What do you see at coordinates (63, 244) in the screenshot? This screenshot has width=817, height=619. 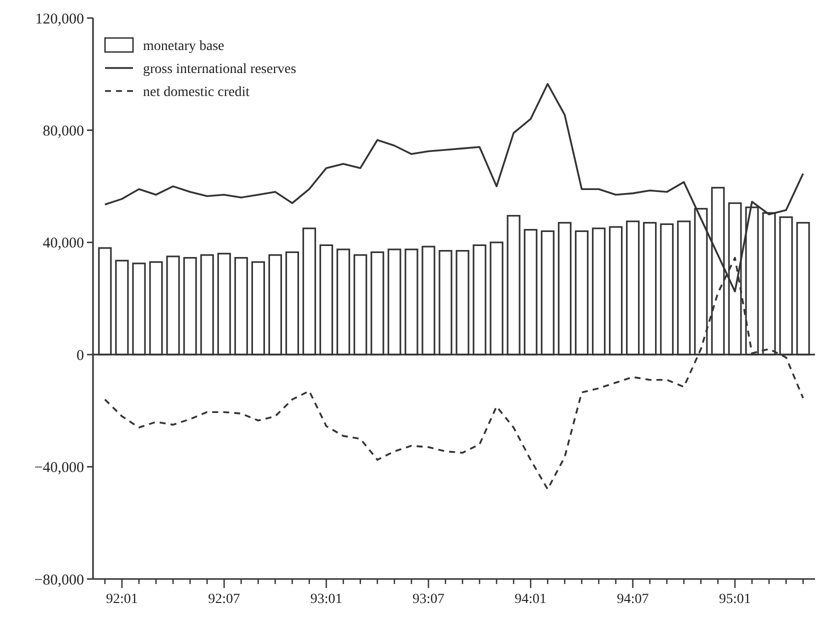 I see `y-tick-label: 40,000` at bounding box center [63, 244].